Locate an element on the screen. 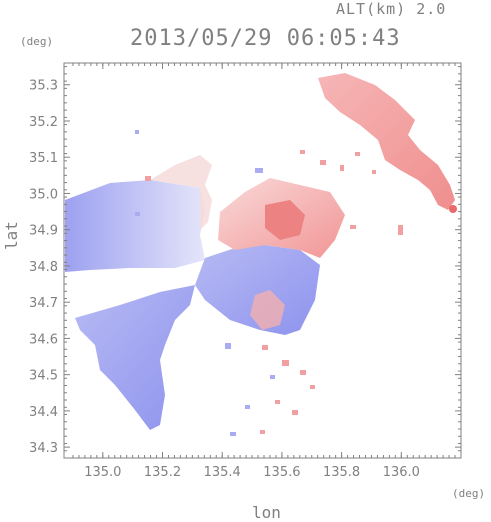  y-tick-label: 34.6 is located at coordinates (43, 339).